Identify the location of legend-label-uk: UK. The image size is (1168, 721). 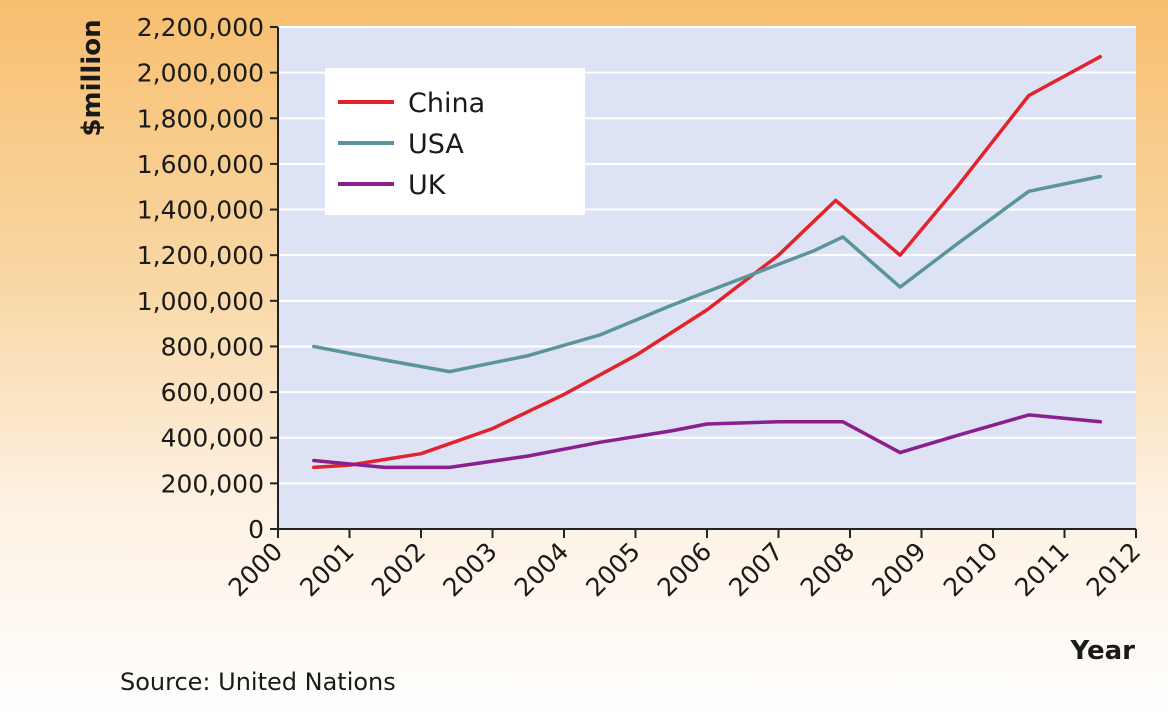
(427, 185).